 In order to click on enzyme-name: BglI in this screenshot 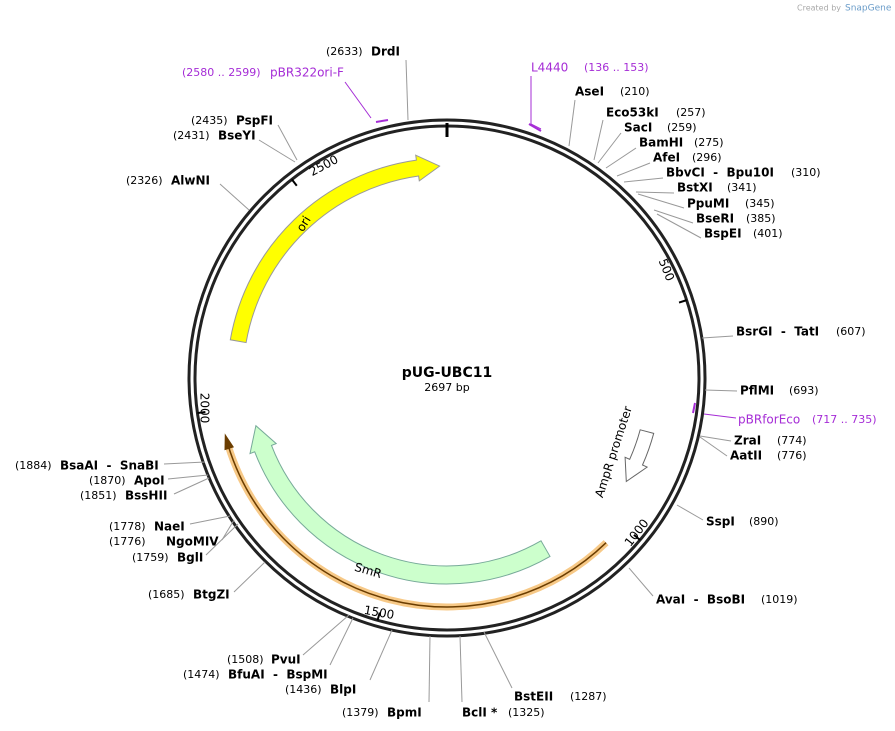, I will do `click(190, 558)`.